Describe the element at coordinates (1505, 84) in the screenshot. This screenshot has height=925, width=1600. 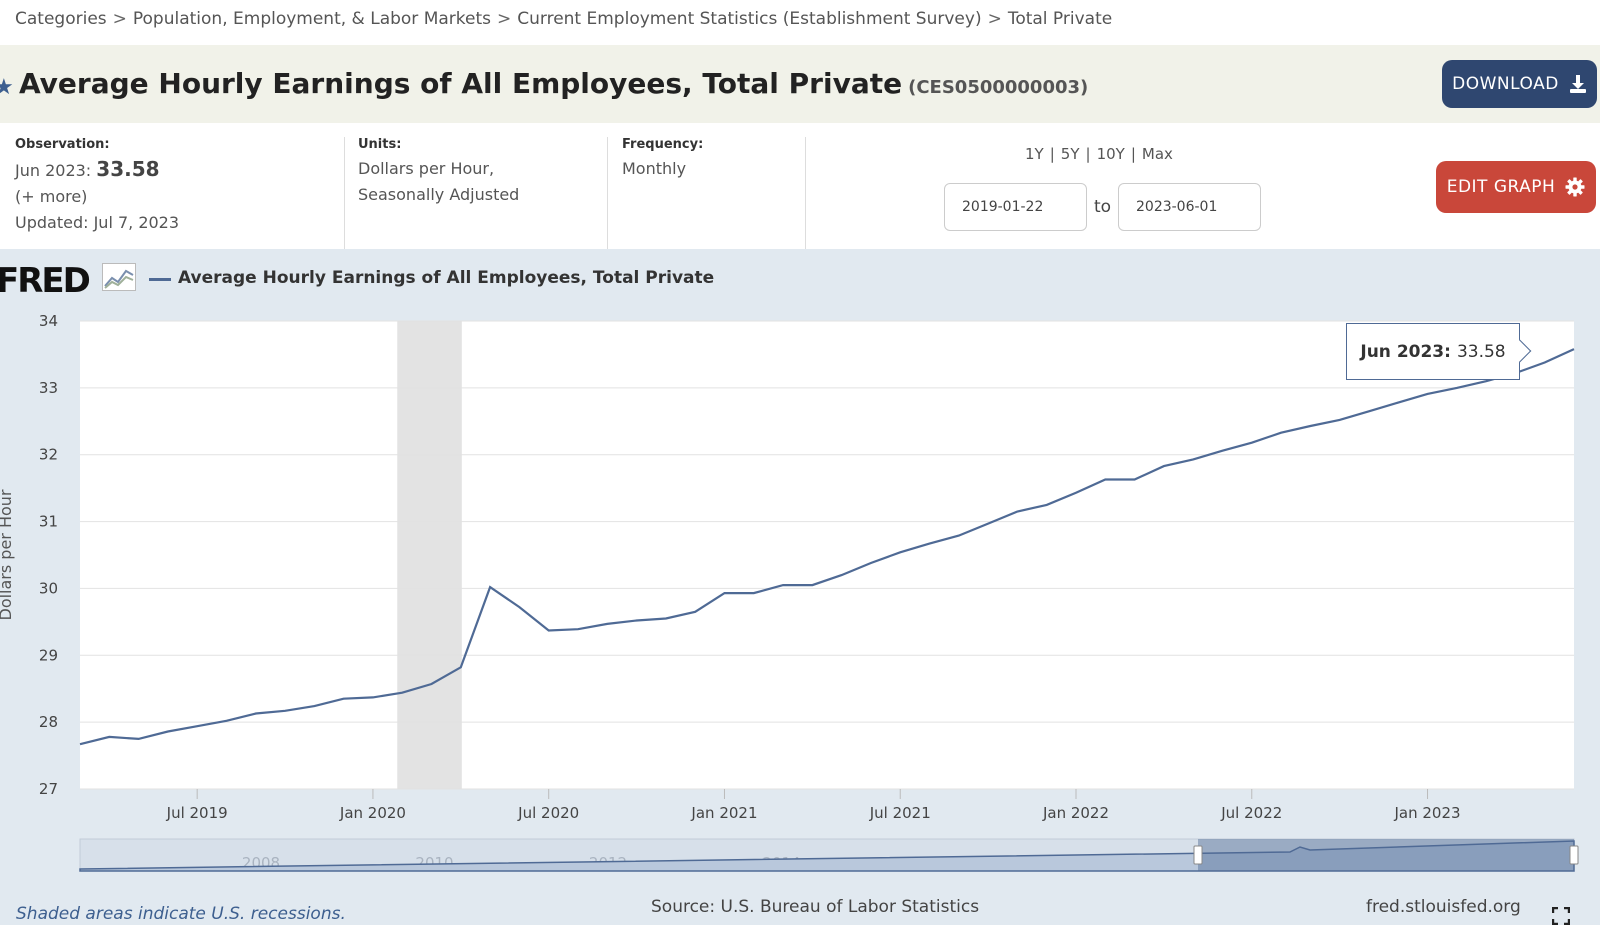
I see `download-button-label: DOWNLOAD` at that location.